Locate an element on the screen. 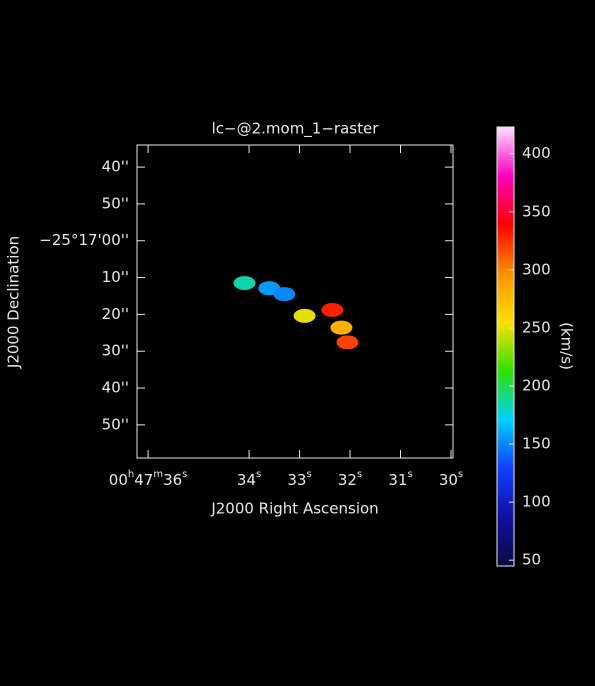 This screenshot has height=686, width=595. y-tick-label: 10'' is located at coordinates (115, 277).